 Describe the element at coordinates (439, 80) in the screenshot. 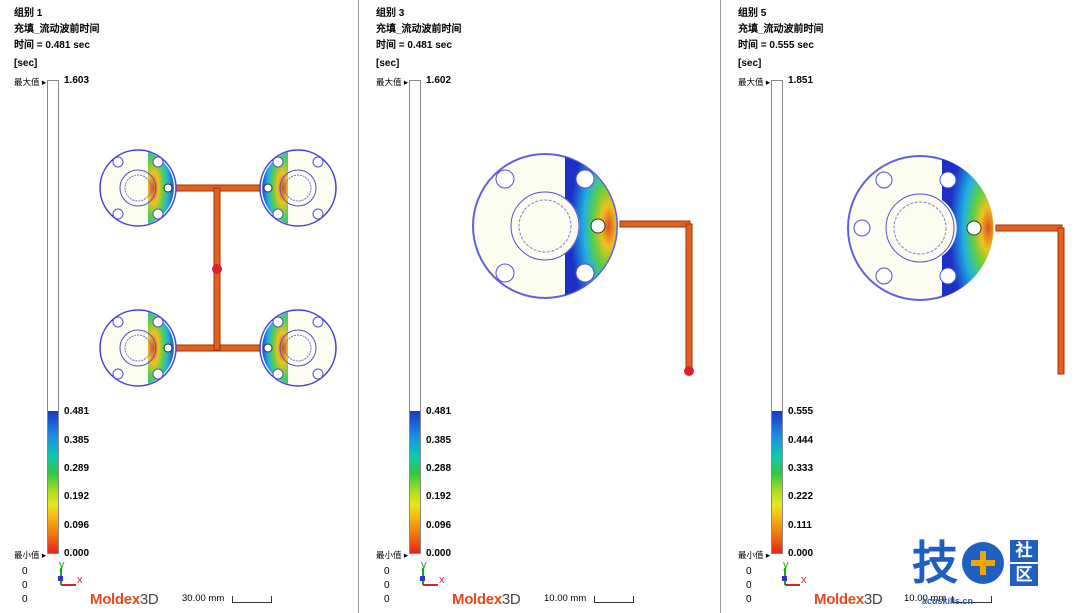

I see `max-value: 1.602` at that location.